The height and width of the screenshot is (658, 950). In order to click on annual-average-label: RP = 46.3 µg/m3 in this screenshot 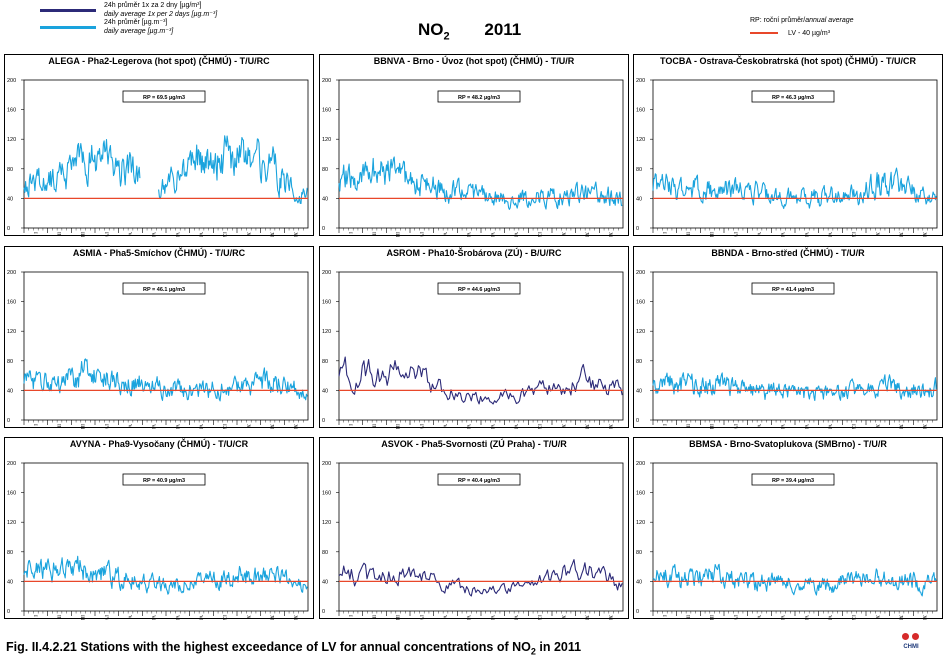, I will do `click(793, 98)`.